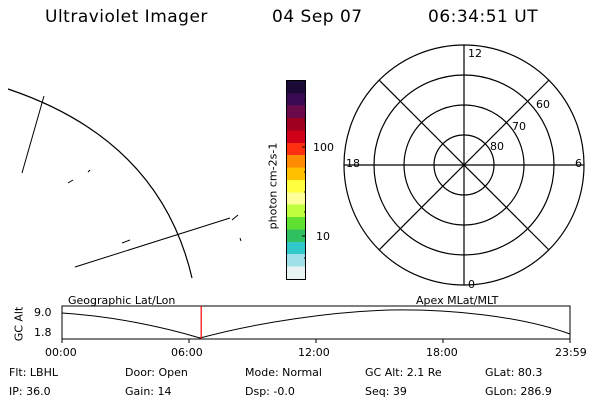  I want to click on filter-readout: Flt: LBHL, so click(33, 372).